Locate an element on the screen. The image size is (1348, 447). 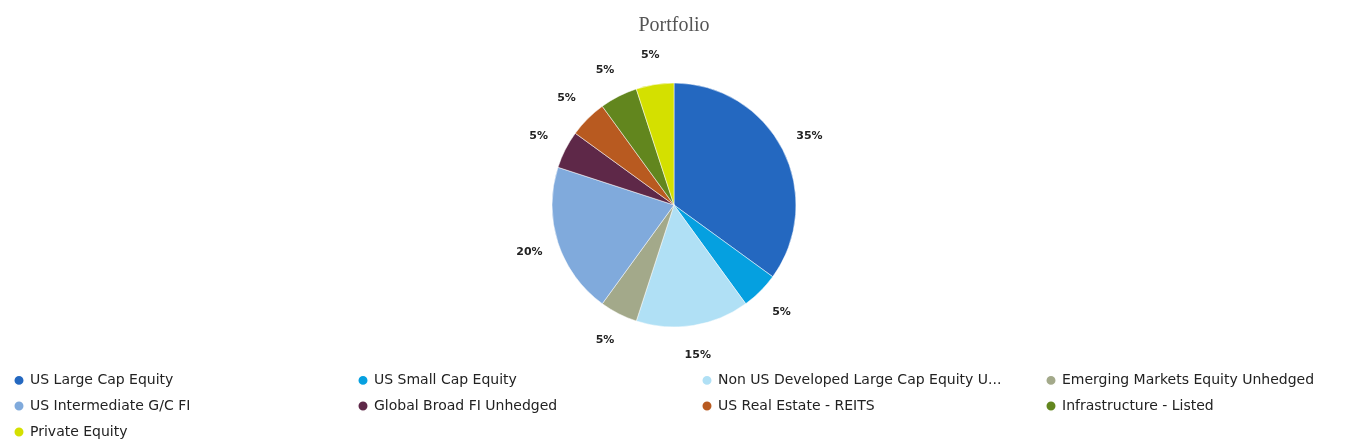
legend-label: Infrastructure - Listed is located at coordinates (1138, 405).